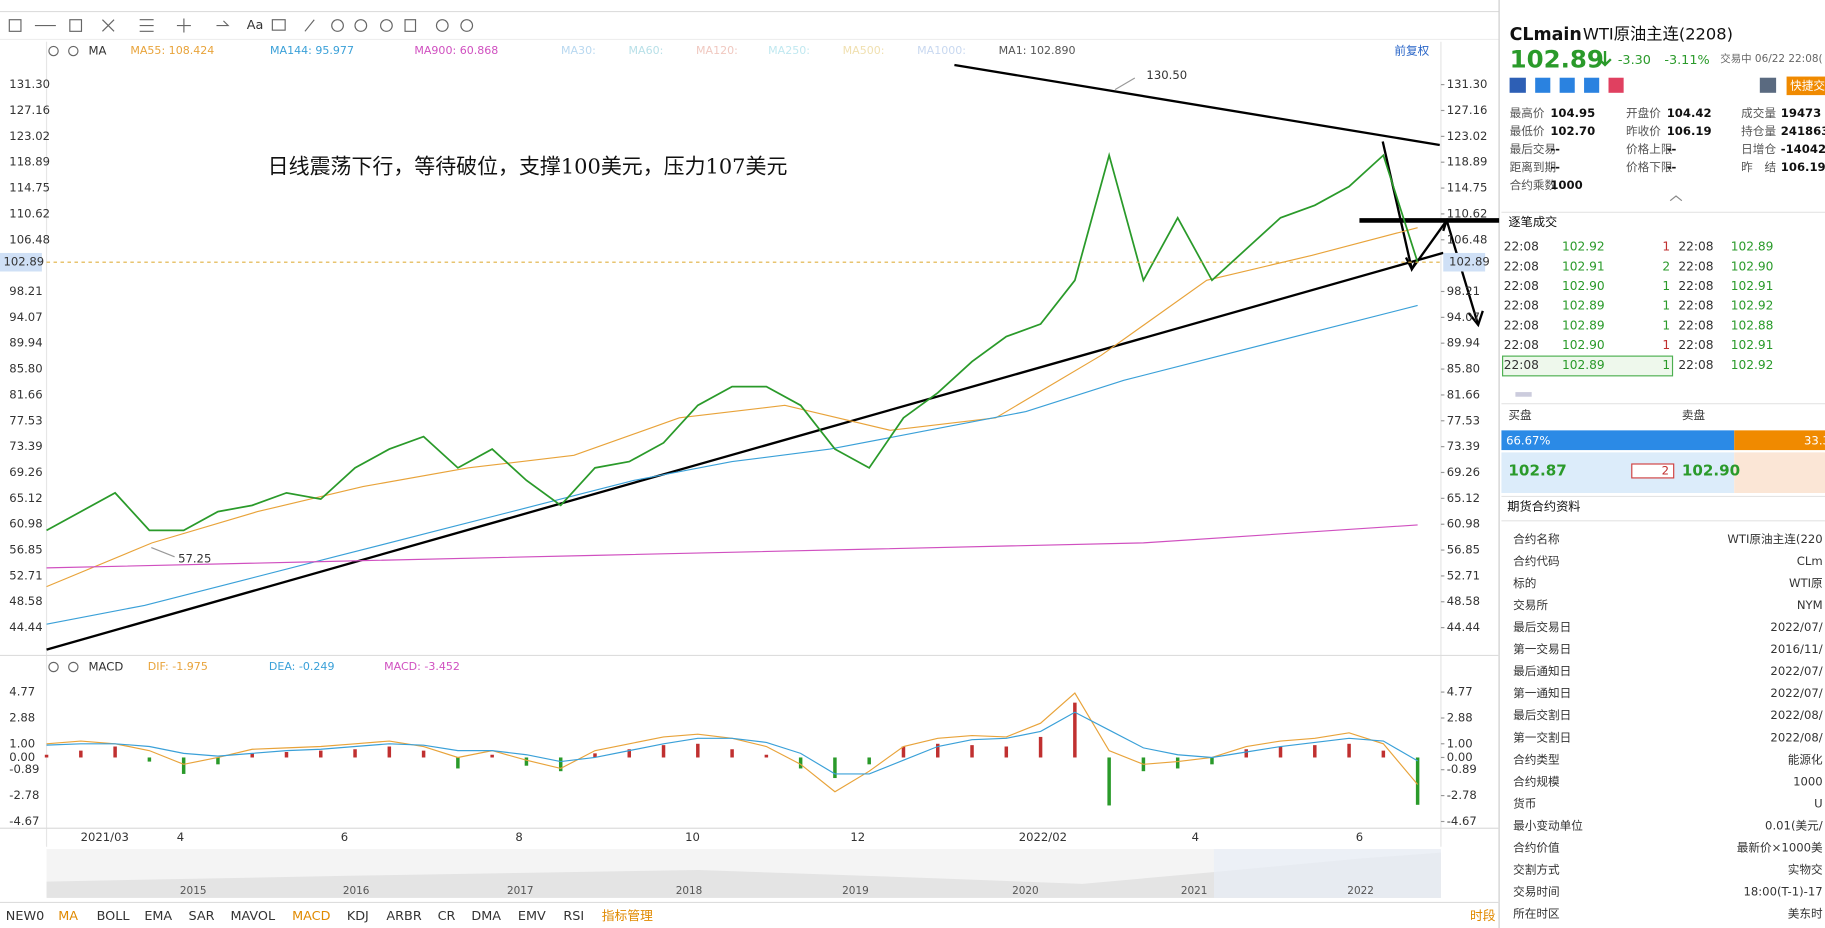 Image resolution: width=1825 pixels, height=928 pixels. Describe the element at coordinates (447, 916) in the screenshot. I see `indicator-tab: CR` at that location.